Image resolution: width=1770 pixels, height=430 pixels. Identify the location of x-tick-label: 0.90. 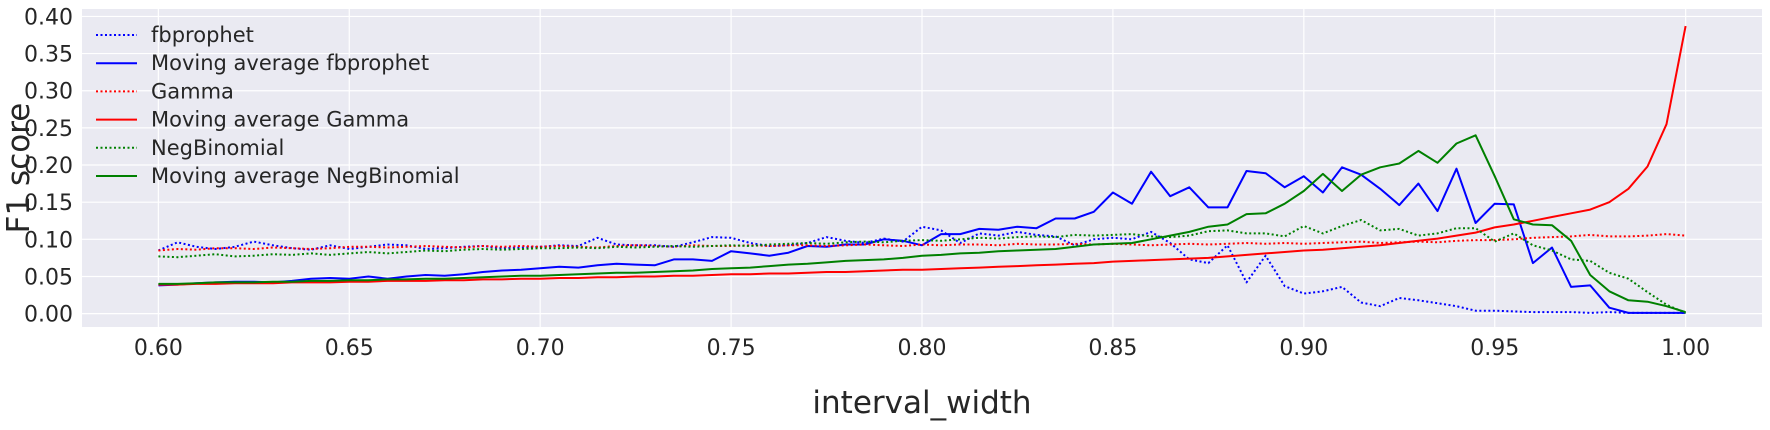
(1303, 348).